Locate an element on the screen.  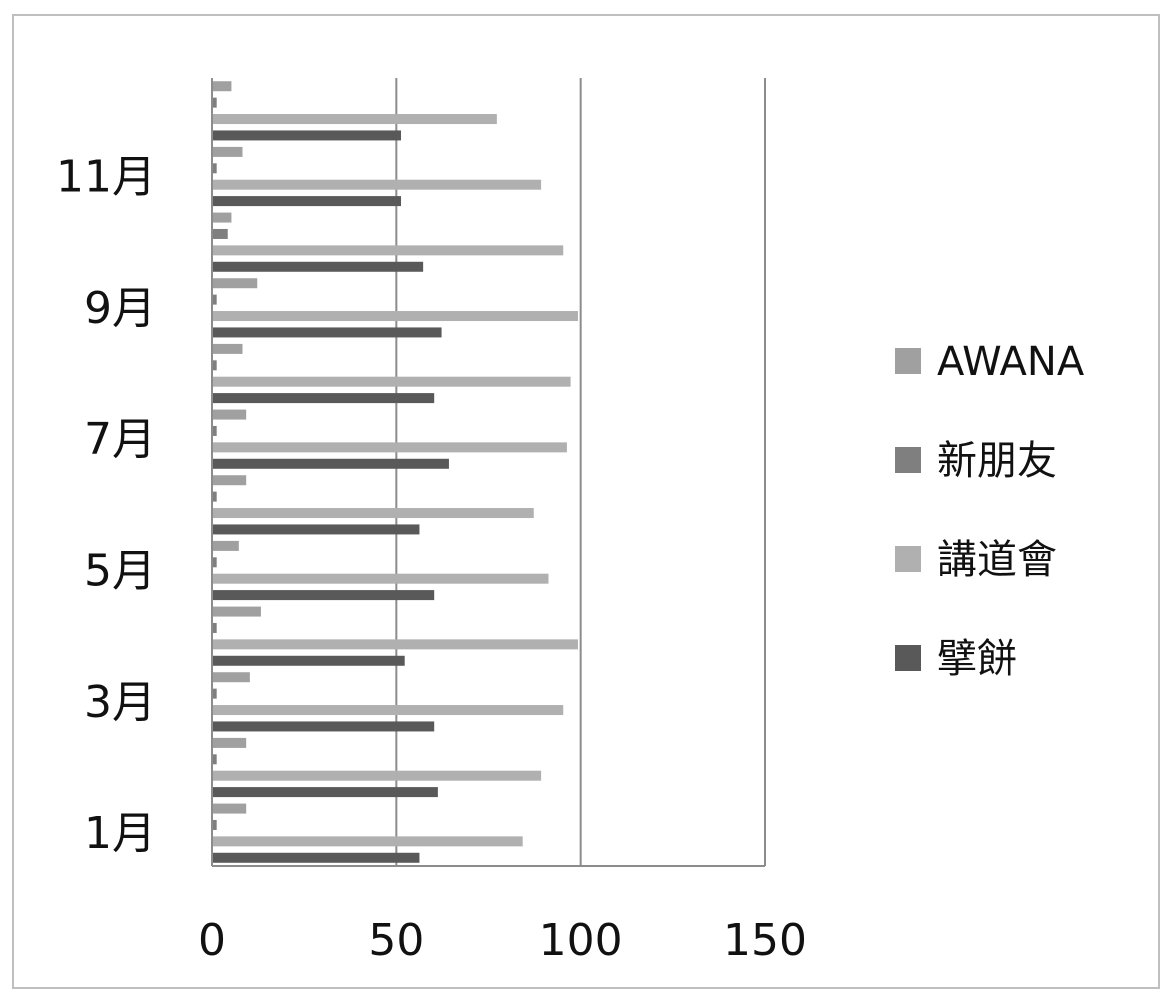
x-tick-label: 100 is located at coordinates (581, 940).